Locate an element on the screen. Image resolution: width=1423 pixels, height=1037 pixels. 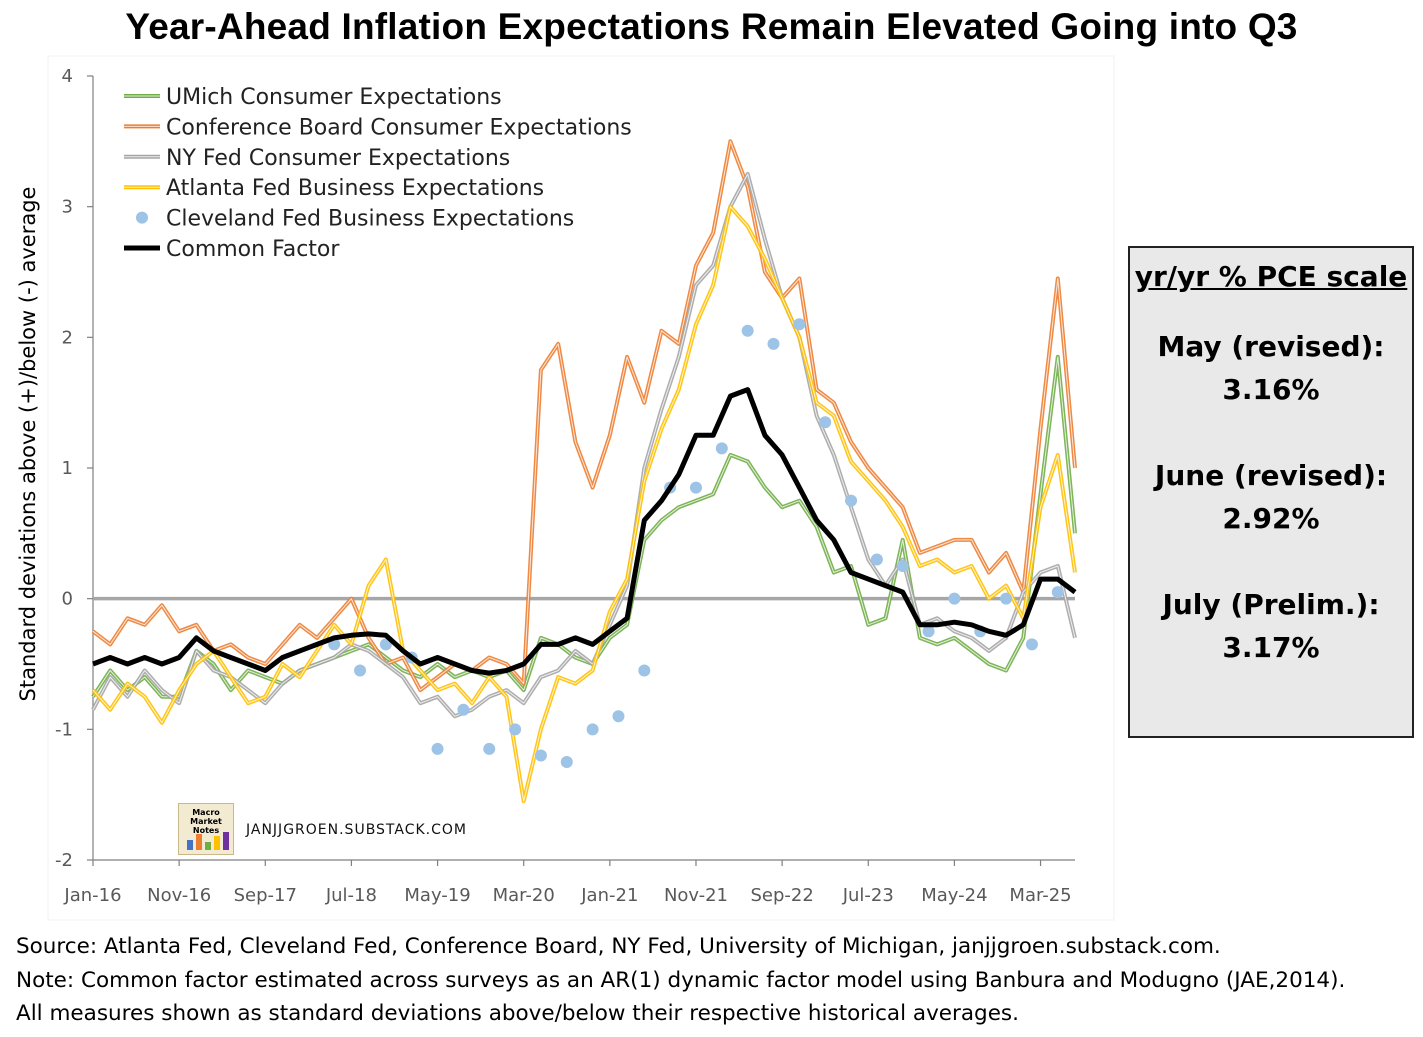
pce-june-label: June (revised): is located at coordinates (1271, 475).